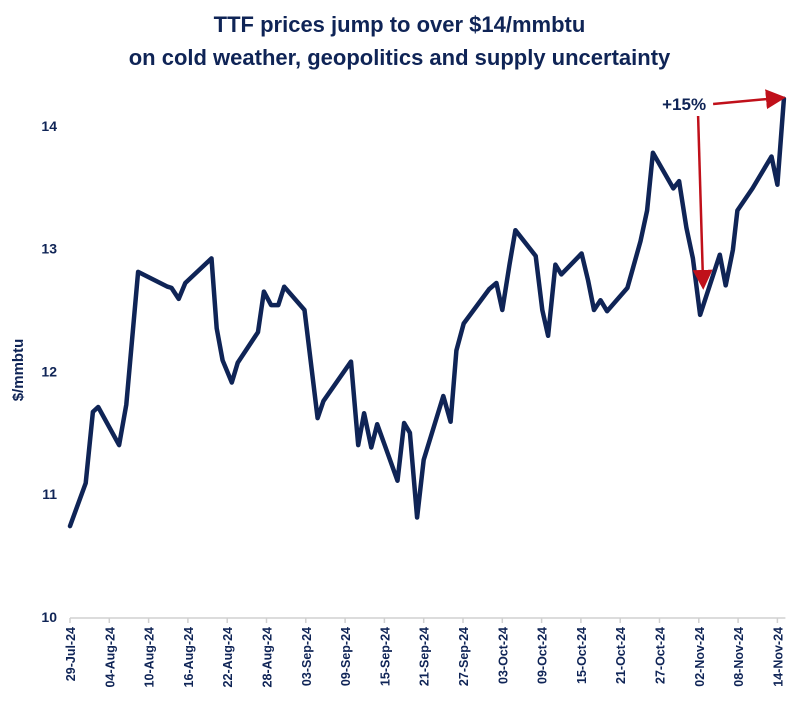  Describe the element at coordinates (702, 202) in the screenshot. I see `annotation-arrow-down` at that location.